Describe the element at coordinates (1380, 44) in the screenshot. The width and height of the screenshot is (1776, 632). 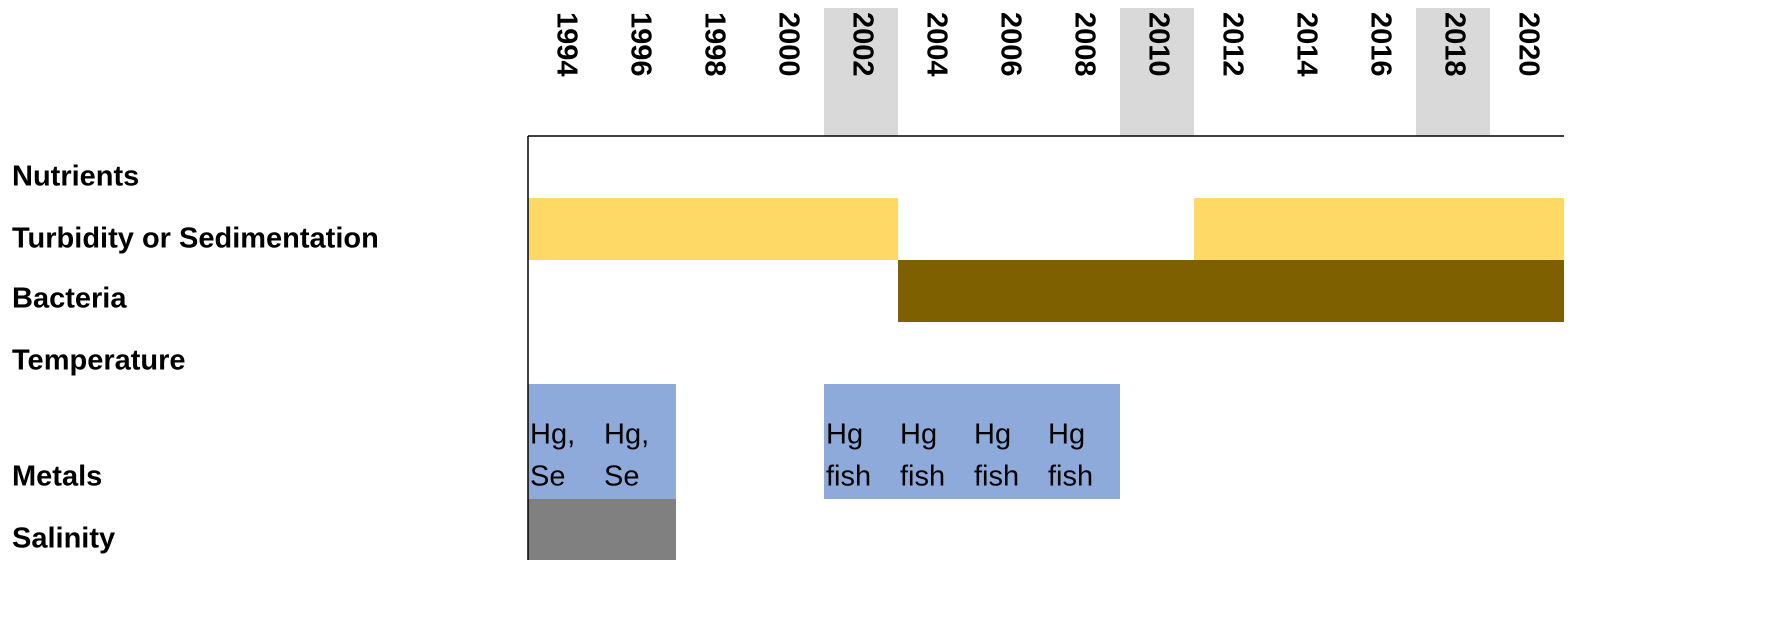
I see `year-label: 2016` at that location.